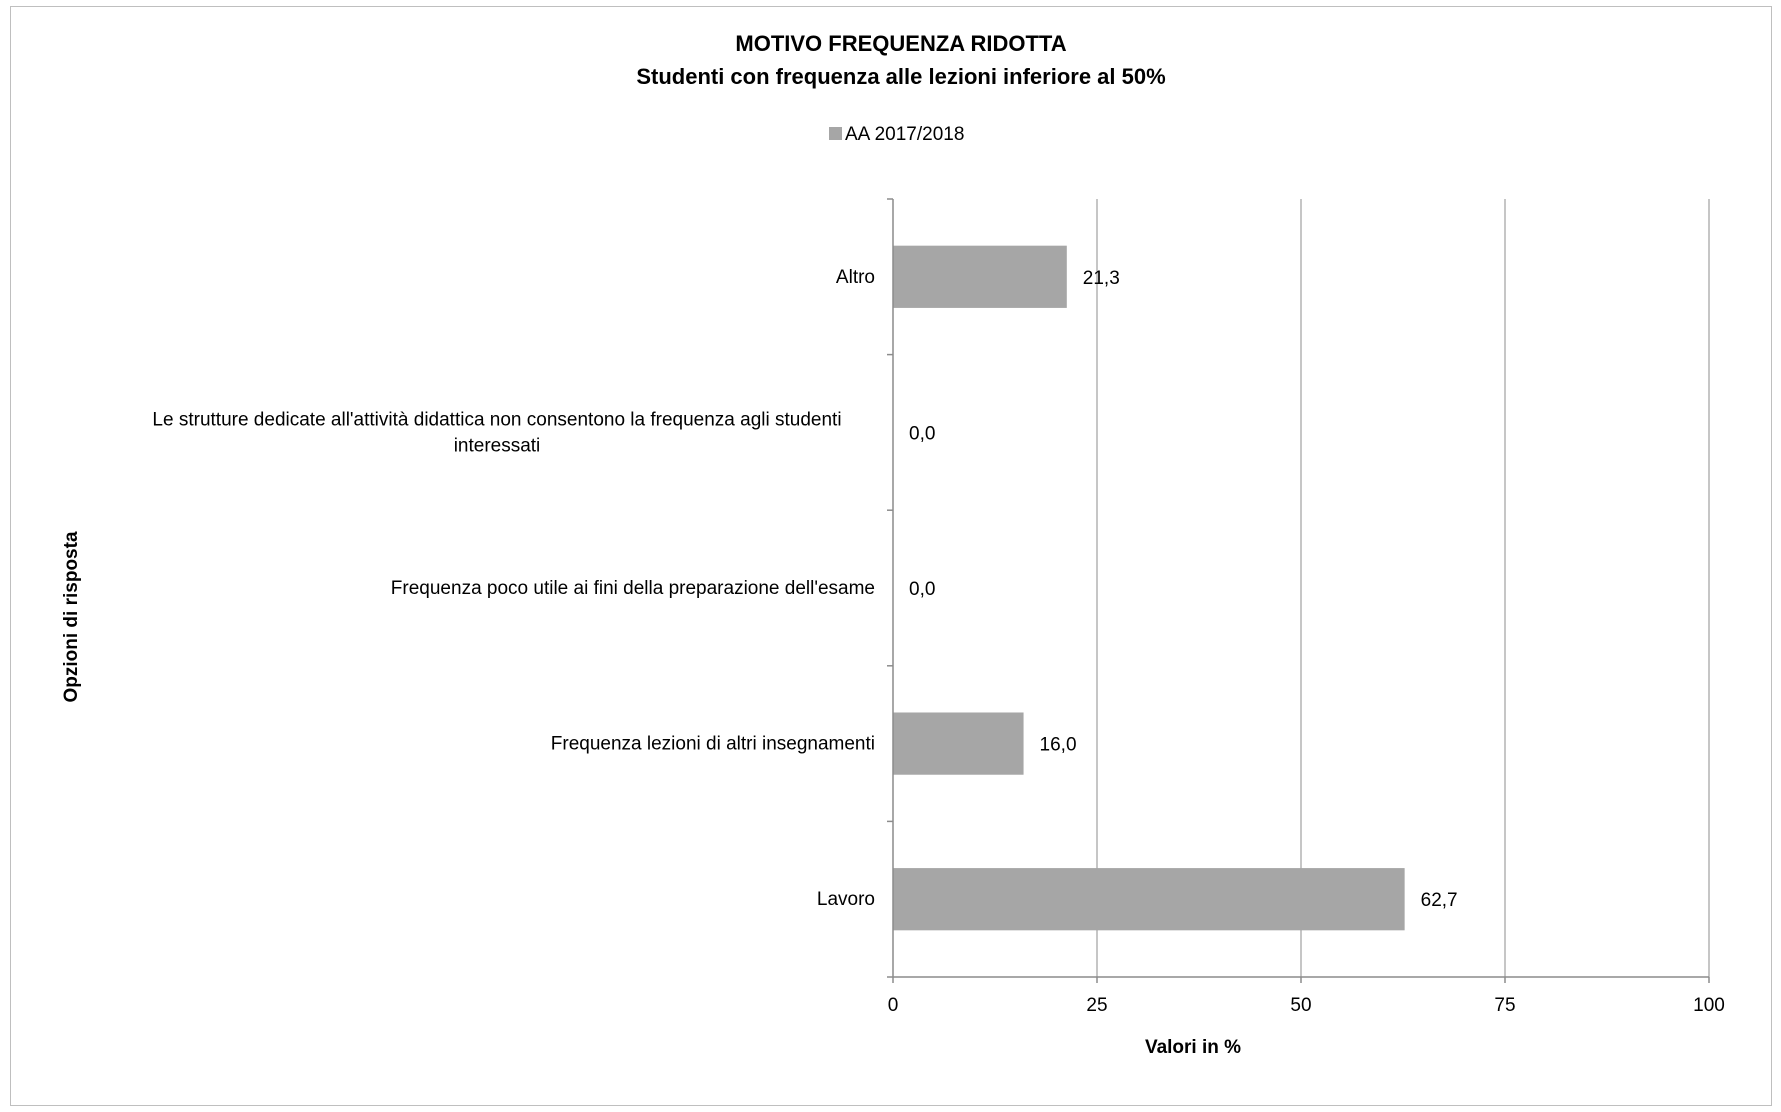 The height and width of the screenshot is (1112, 1781). I want to click on x-tick-label: 50, so click(1300, 1005).